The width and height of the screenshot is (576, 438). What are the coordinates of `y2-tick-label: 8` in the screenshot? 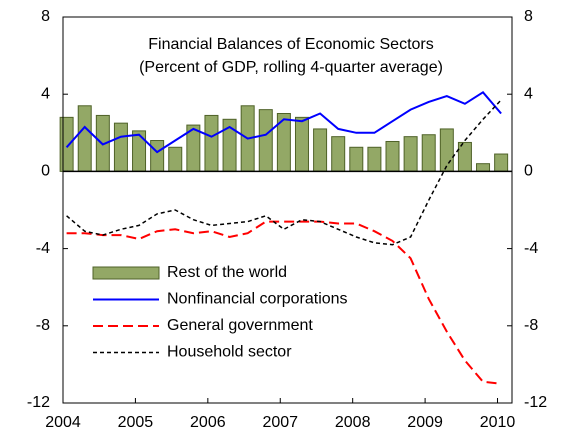 It's located at (528, 16).